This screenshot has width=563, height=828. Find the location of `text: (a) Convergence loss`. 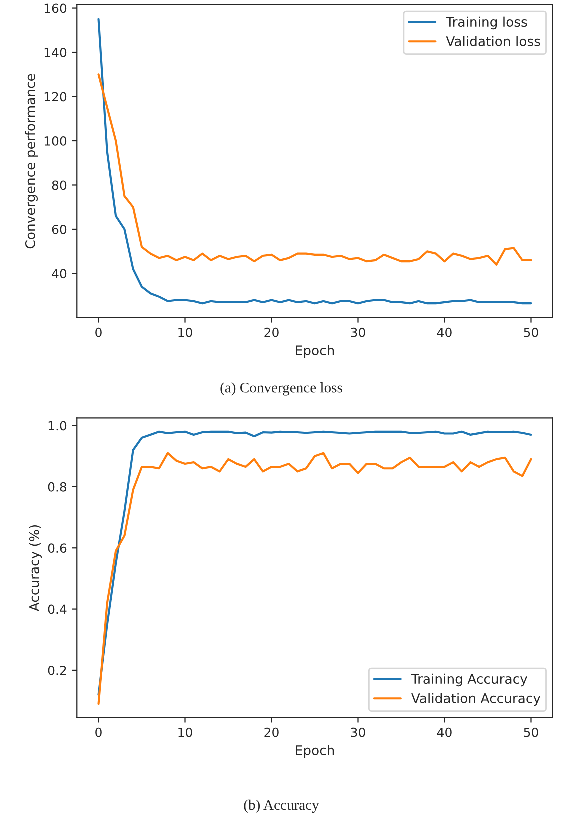

text: (a) Convergence loss is located at coordinates (281, 389).